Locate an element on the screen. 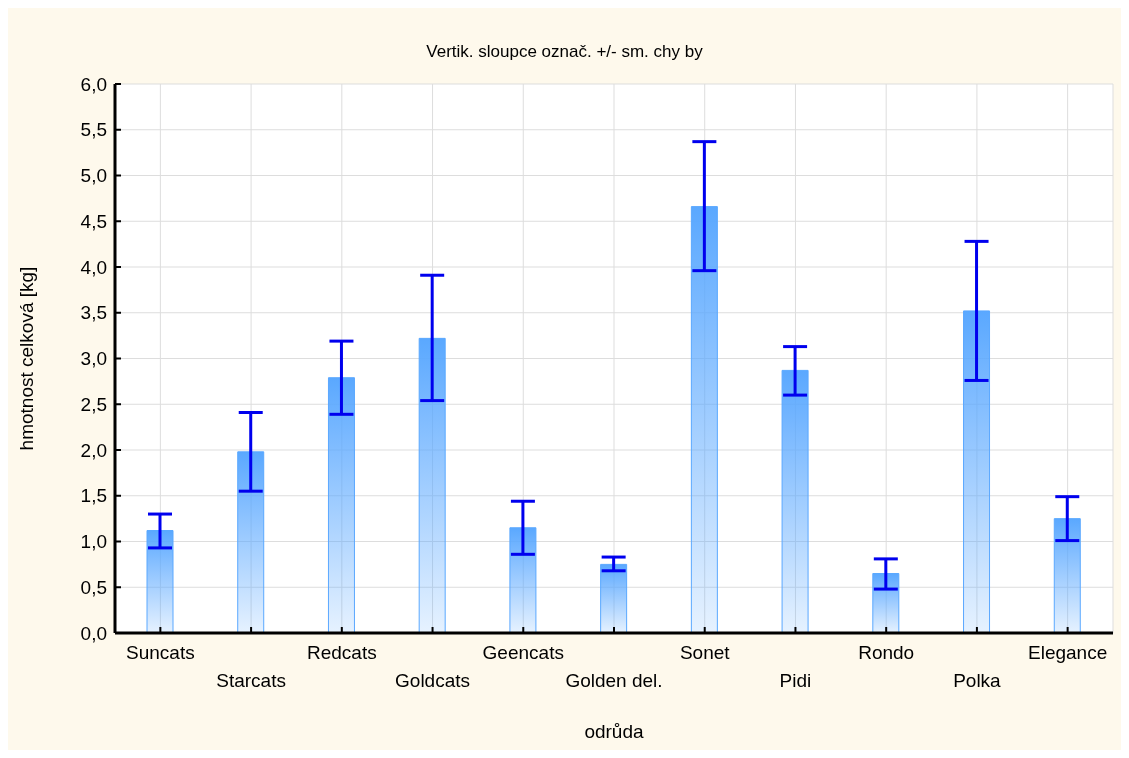 The image size is (1129, 758). y-tick-label: 3,5 is located at coordinates (93, 313).